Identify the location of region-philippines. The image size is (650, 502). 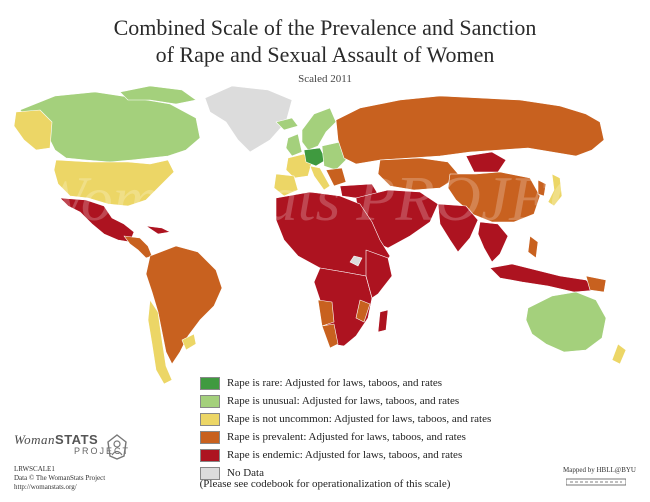
(533, 247).